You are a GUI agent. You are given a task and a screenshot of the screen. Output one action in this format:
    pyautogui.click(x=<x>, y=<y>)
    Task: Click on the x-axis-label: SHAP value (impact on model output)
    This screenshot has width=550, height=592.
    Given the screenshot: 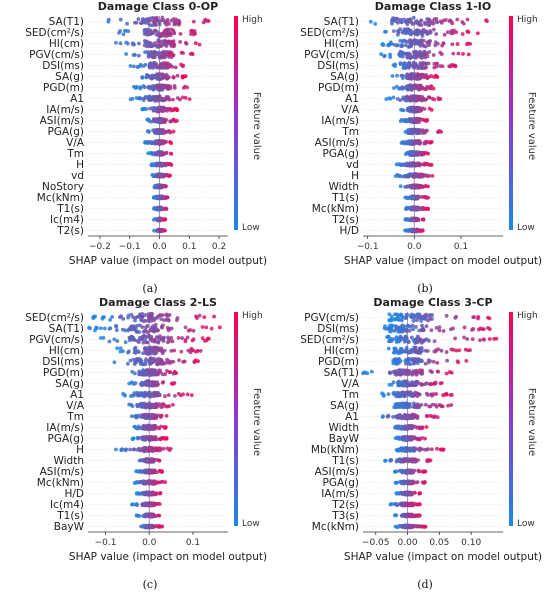 What is the action you would take?
    pyautogui.click(x=168, y=557)
    